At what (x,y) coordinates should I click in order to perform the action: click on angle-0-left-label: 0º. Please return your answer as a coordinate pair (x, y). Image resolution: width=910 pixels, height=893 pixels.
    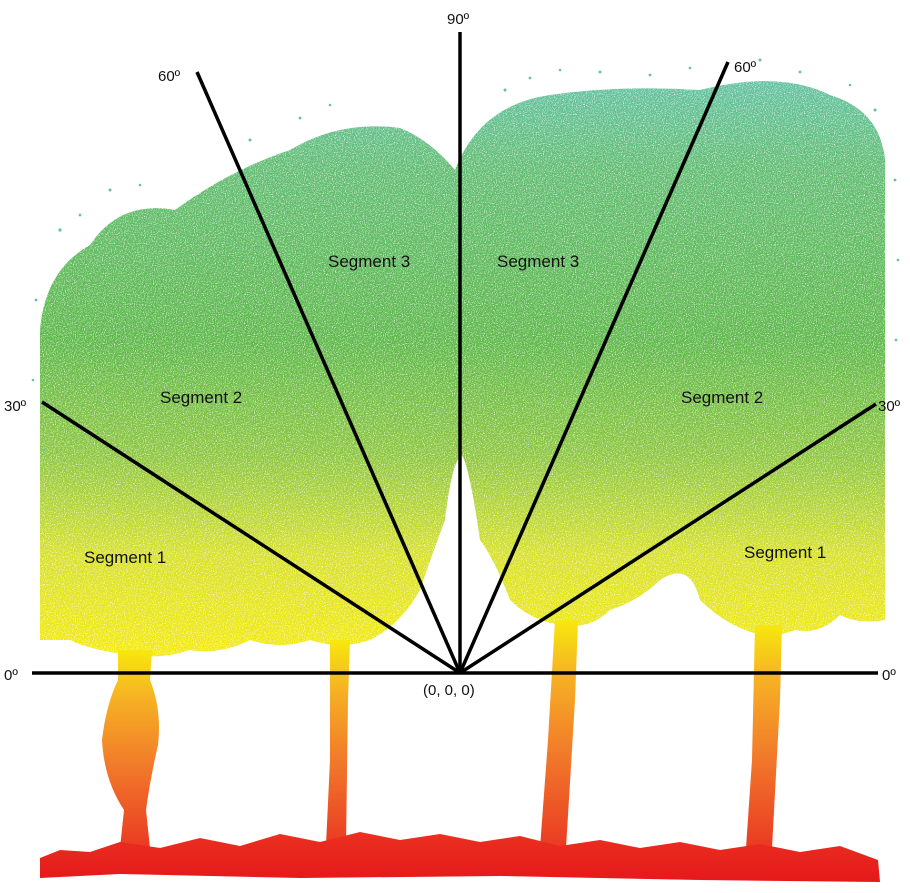
    Looking at the image, I should click on (11, 675).